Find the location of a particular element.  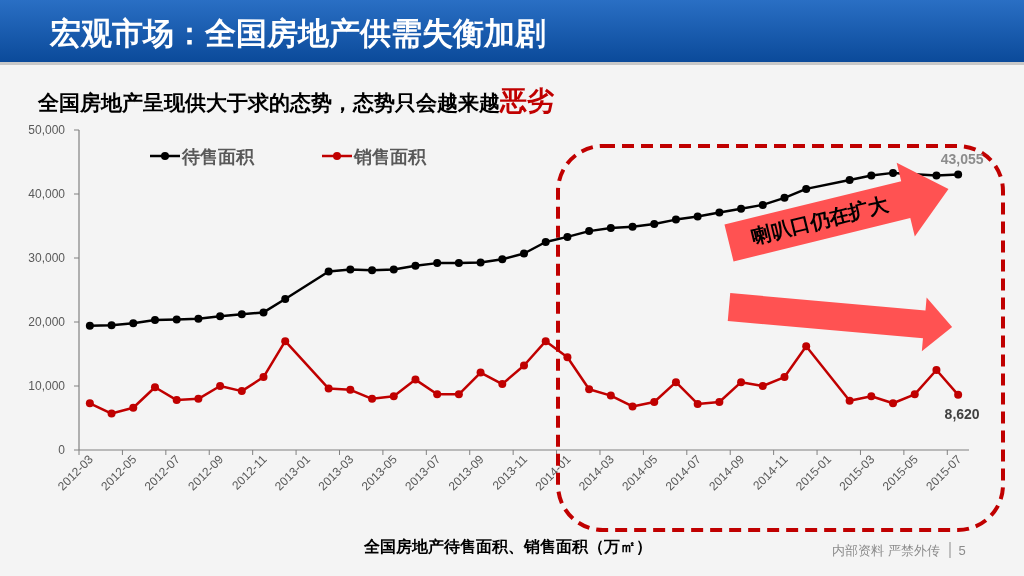

data-label: 43,055 is located at coordinates (962, 159).